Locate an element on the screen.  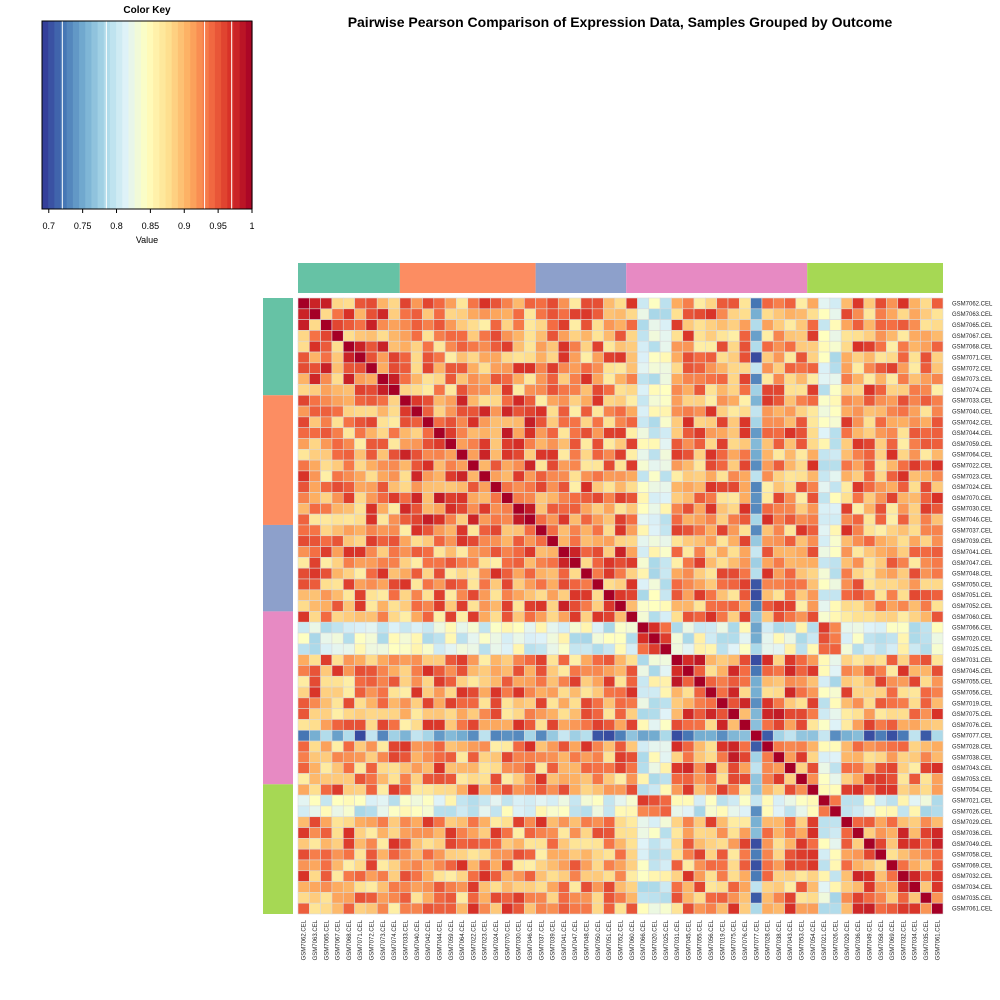
color-key-tick-label: 0.95 is located at coordinates (218, 226).